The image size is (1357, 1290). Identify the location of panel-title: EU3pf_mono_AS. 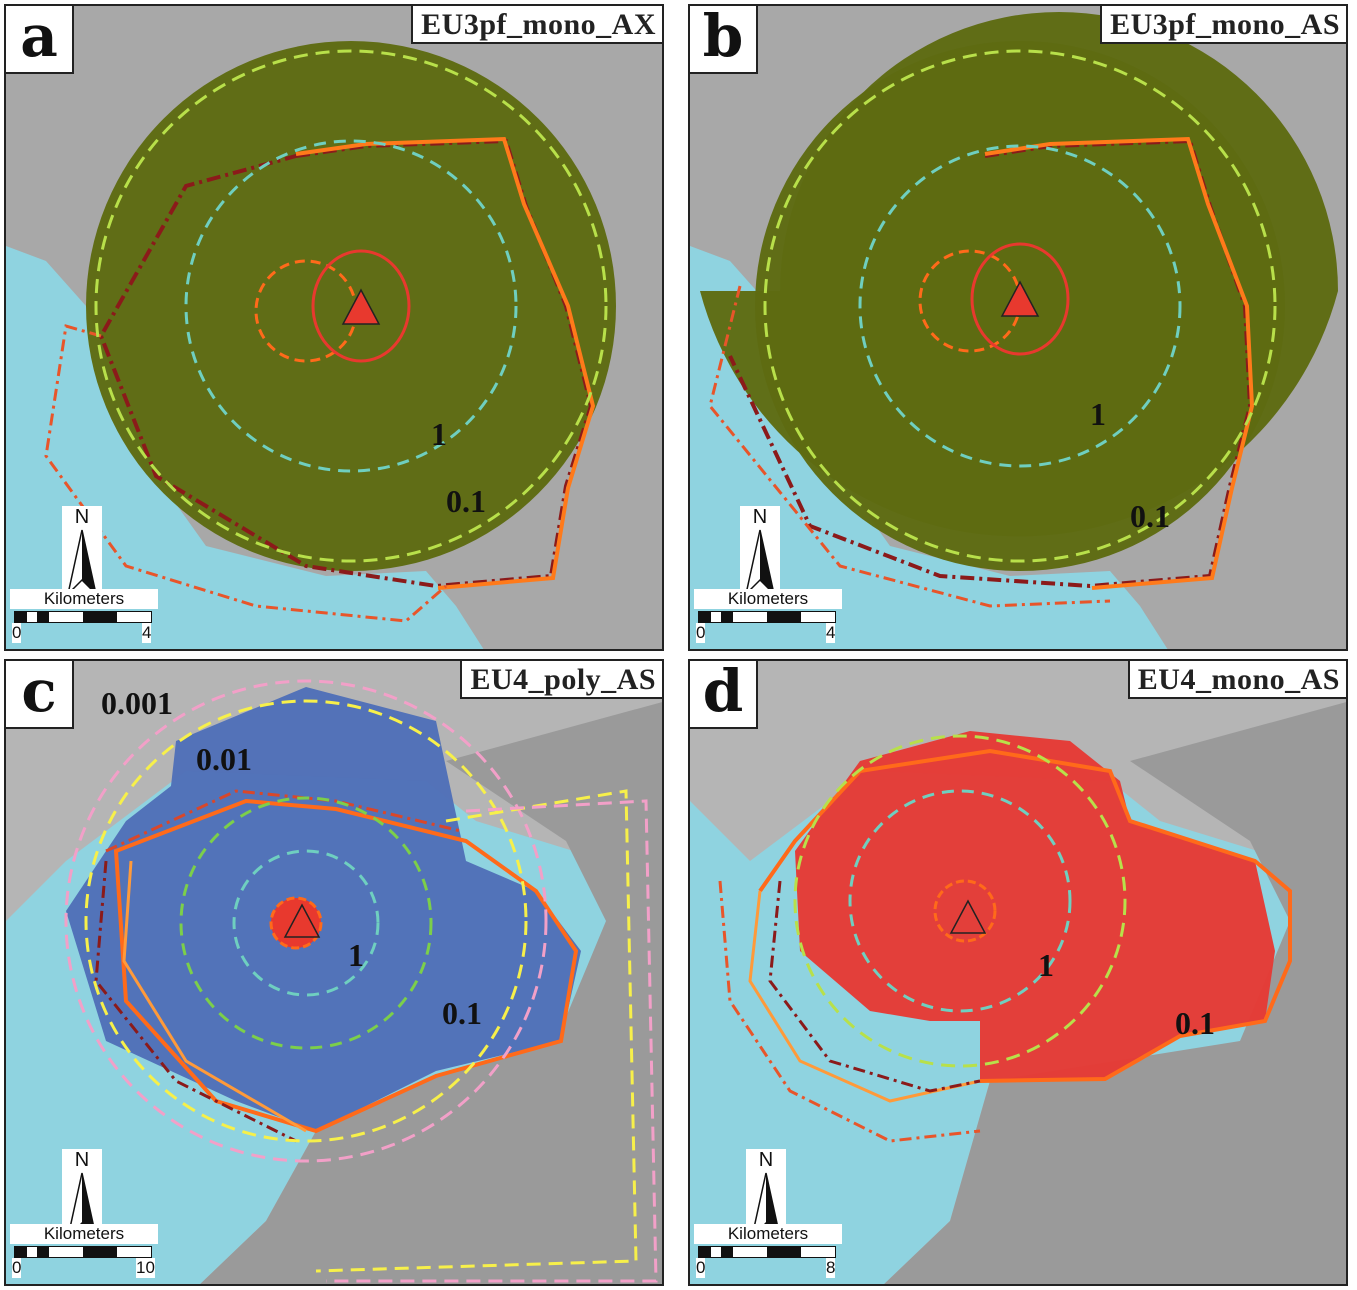
(1223, 25).